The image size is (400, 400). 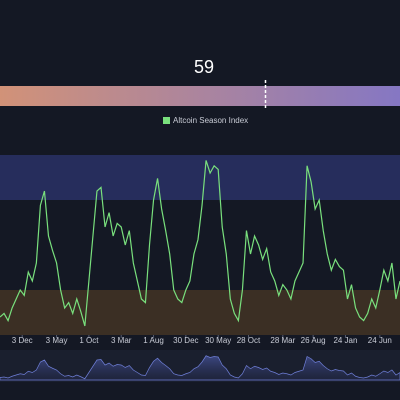 I want to click on navigator-area, so click(x=200, y=368).